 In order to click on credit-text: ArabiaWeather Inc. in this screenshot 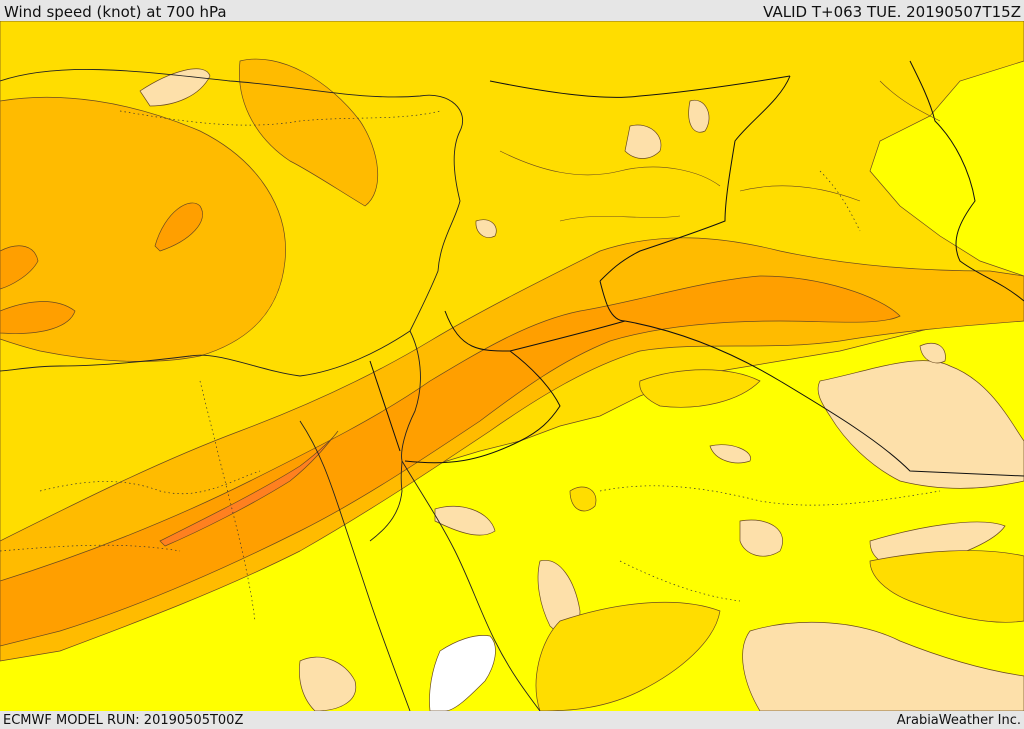, I will do `click(958, 720)`.